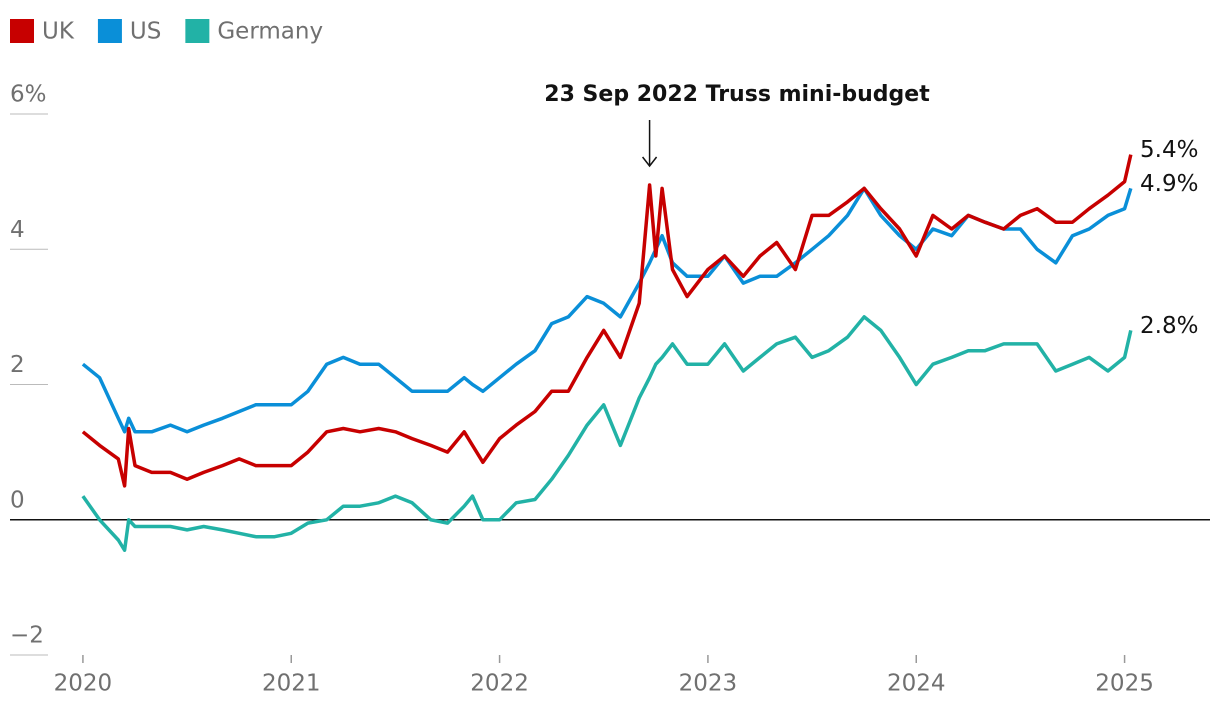 This screenshot has height=712, width=1220. Describe the element at coordinates (1124, 684) in the screenshot. I see `x-tick-label: 2025` at that location.